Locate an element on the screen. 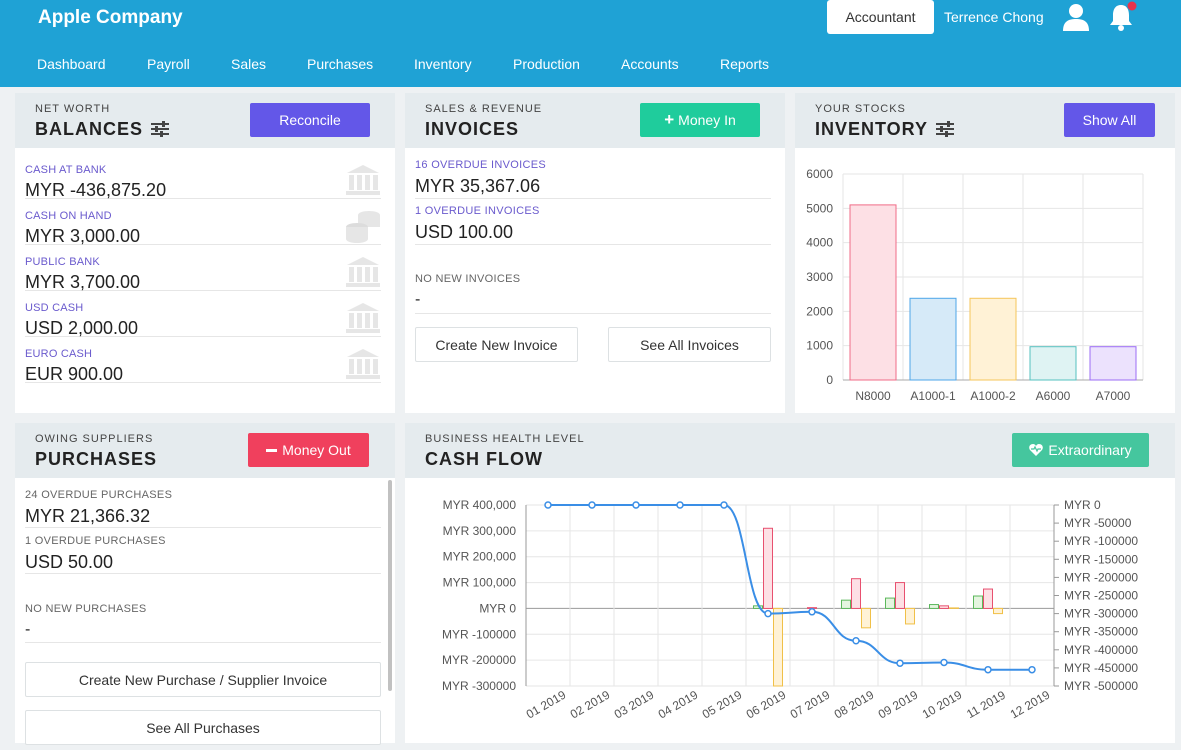 This screenshot has width=1181, height=750. left-tick-label: MYR -200000 is located at coordinates (479, 660).